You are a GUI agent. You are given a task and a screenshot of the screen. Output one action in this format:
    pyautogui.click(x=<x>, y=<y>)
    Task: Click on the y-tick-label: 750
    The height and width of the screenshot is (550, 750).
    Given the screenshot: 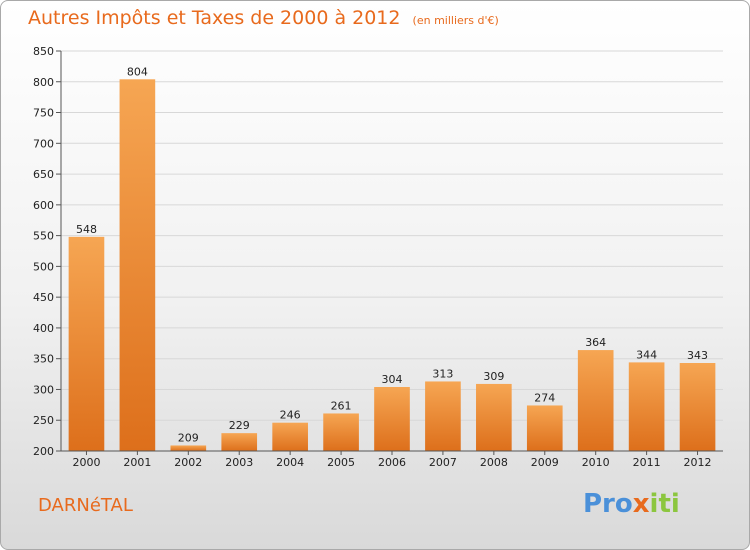 What is the action you would take?
    pyautogui.click(x=43, y=113)
    